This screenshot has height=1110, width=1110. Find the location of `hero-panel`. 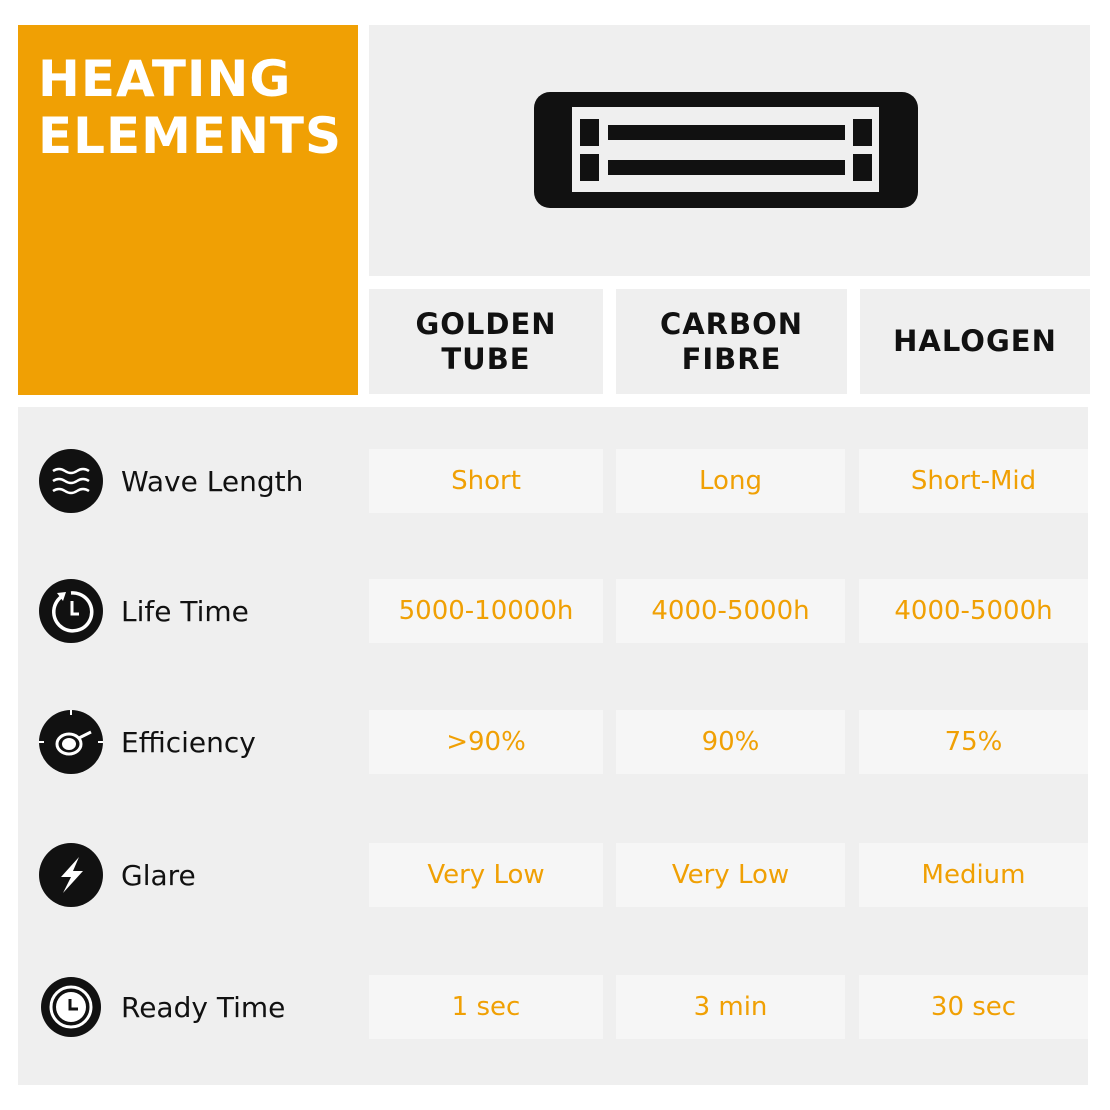

hero-panel is located at coordinates (729, 150).